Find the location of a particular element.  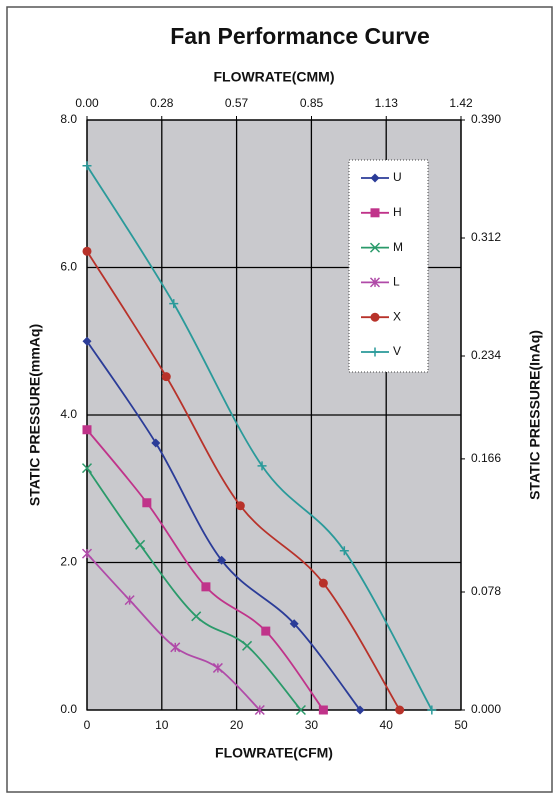

x2-tick-label: 0.57 is located at coordinates (237, 103).